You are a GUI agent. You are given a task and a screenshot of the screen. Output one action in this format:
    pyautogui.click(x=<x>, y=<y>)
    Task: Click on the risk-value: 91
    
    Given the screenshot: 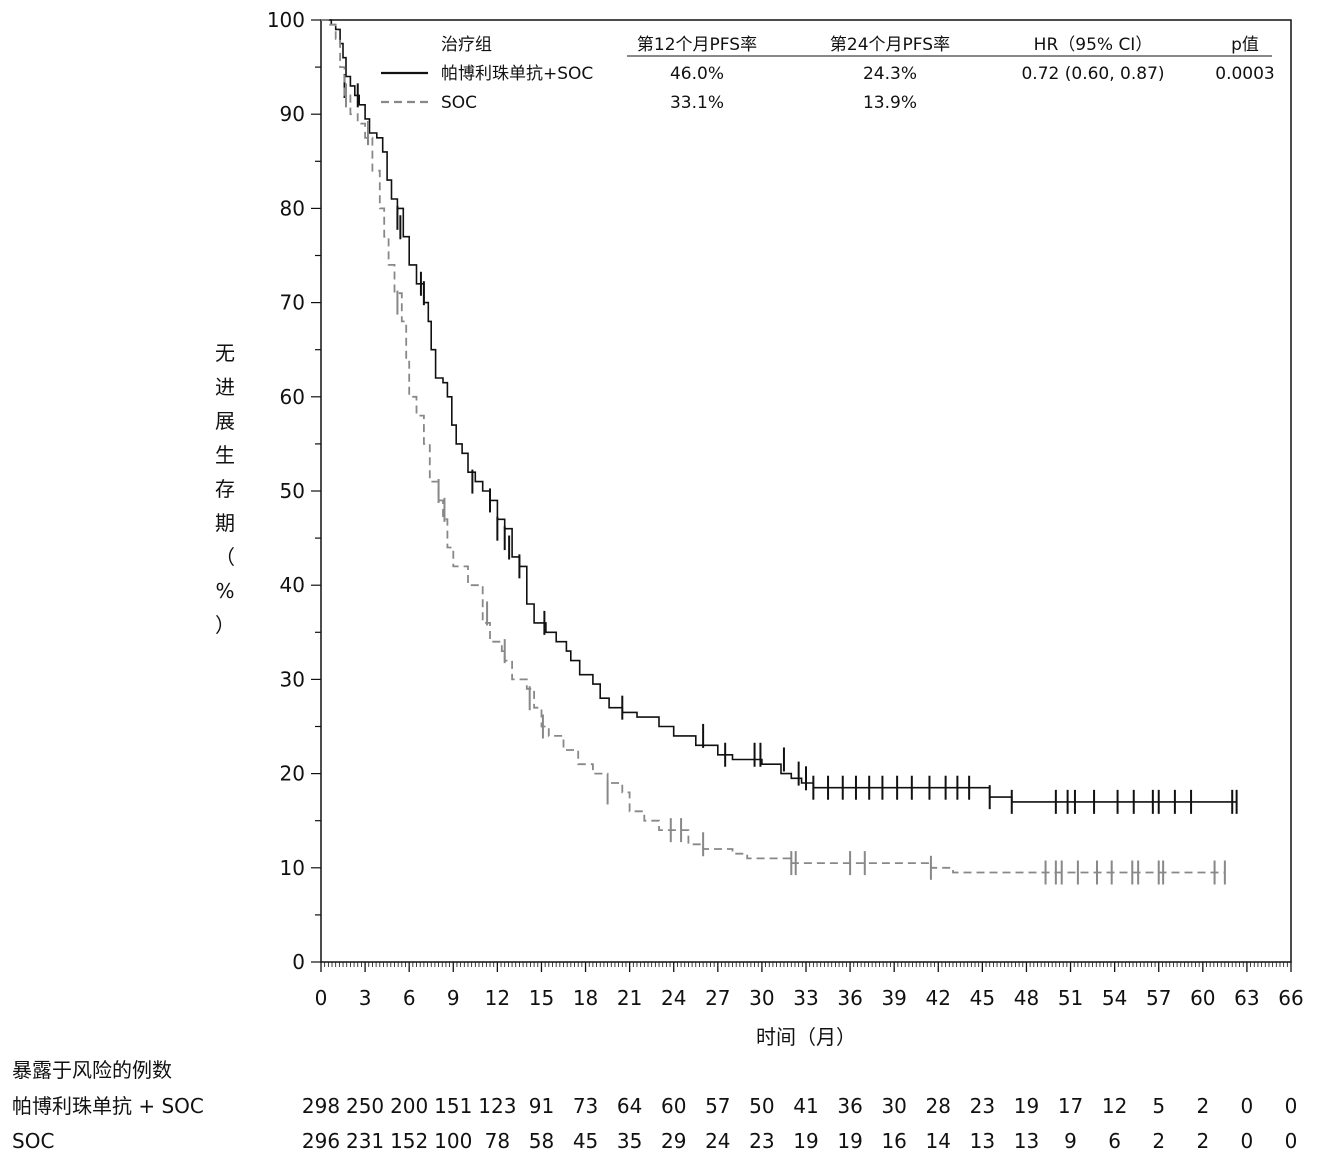 What is the action you would take?
    pyautogui.click(x=541, y=1106)
    